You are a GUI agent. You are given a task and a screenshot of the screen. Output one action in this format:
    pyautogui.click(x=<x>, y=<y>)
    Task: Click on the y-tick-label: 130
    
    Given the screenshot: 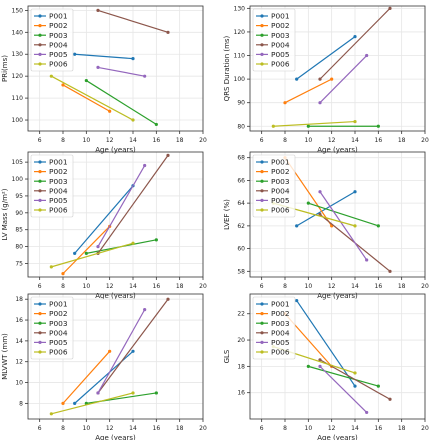 What is the action you would take?
    pyautogui.click(x=18, y=54)
    